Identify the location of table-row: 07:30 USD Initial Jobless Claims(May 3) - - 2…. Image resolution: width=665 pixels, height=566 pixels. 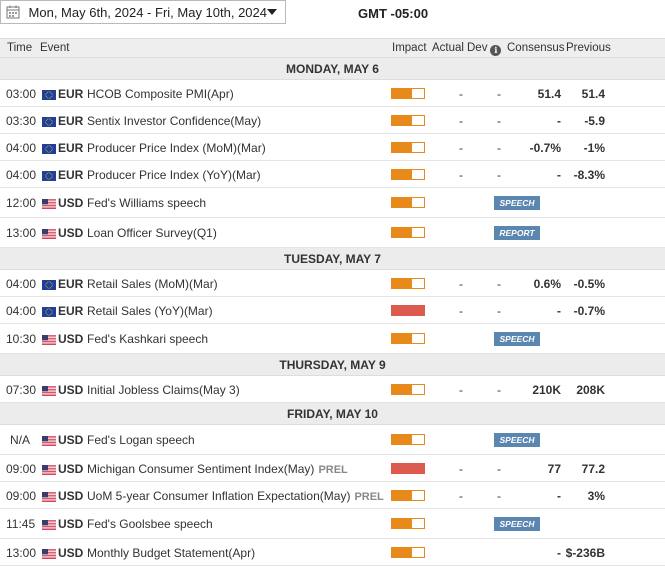
(332, 389).